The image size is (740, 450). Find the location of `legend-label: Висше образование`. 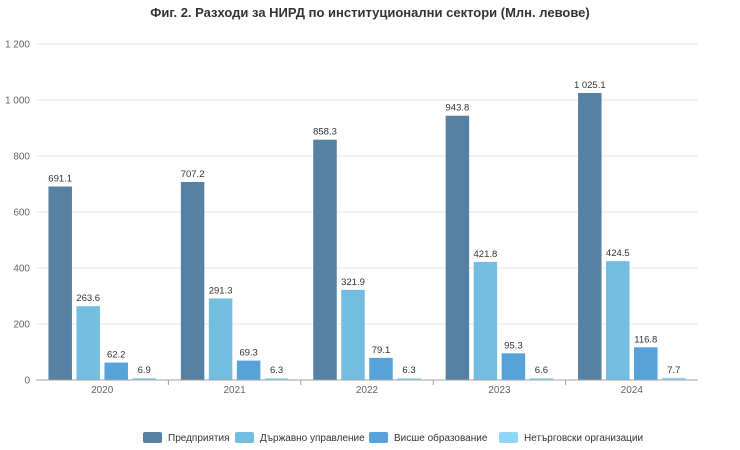

legend-label: Висше образование is located at coordinates (441, 438).